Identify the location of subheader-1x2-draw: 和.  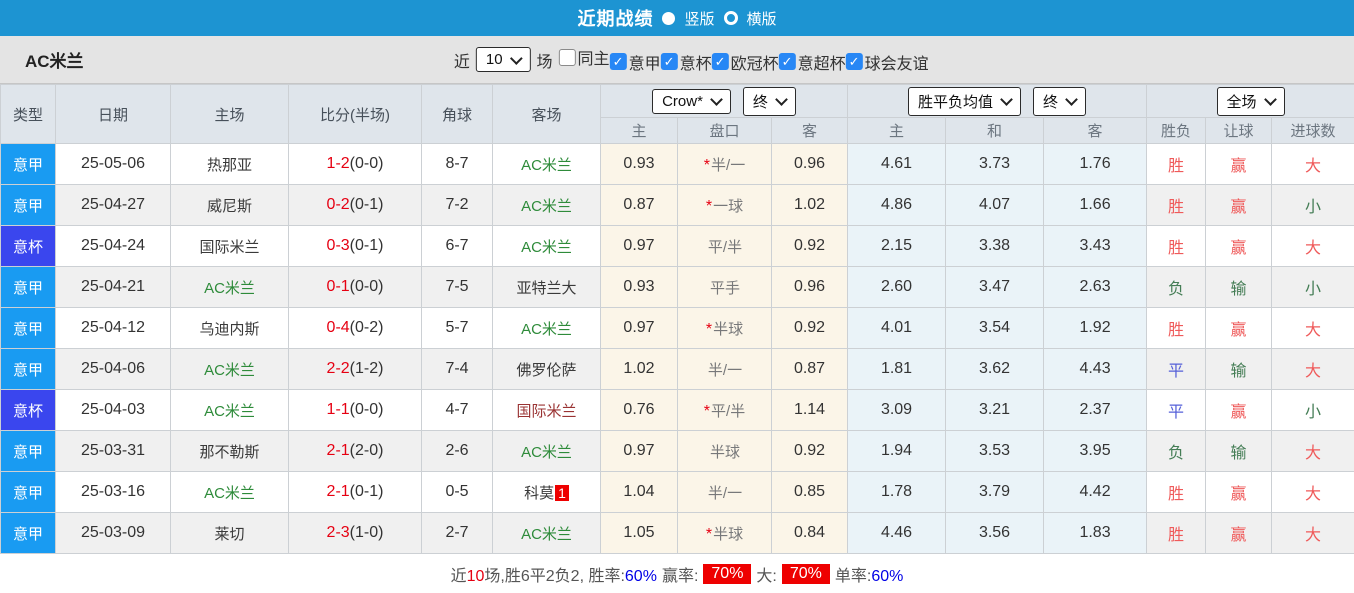
(995, 131).